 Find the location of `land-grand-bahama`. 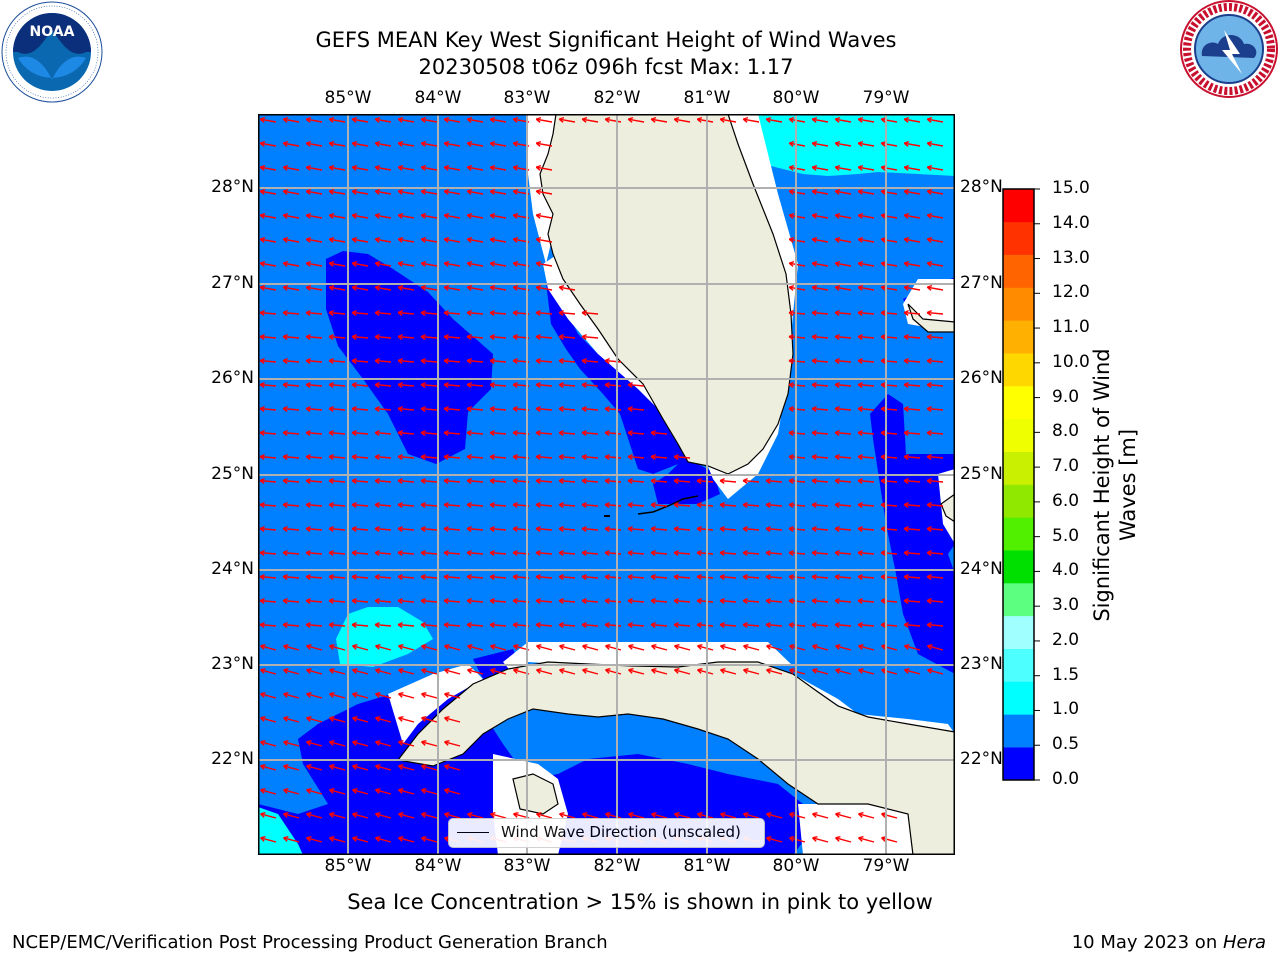

land-grand-bahama is located at coordinates (931, 318).